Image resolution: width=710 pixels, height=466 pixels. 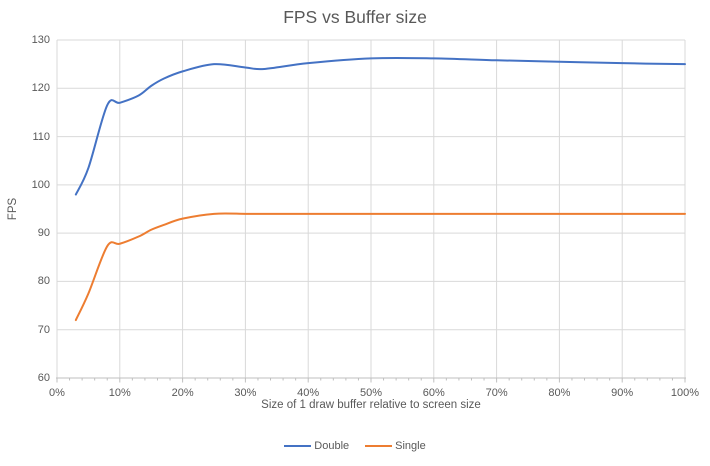 What do you see at coordinates (40, 184) in the screenshot?
I see `y-tick-label: 100` at bounding box center [40, 184].